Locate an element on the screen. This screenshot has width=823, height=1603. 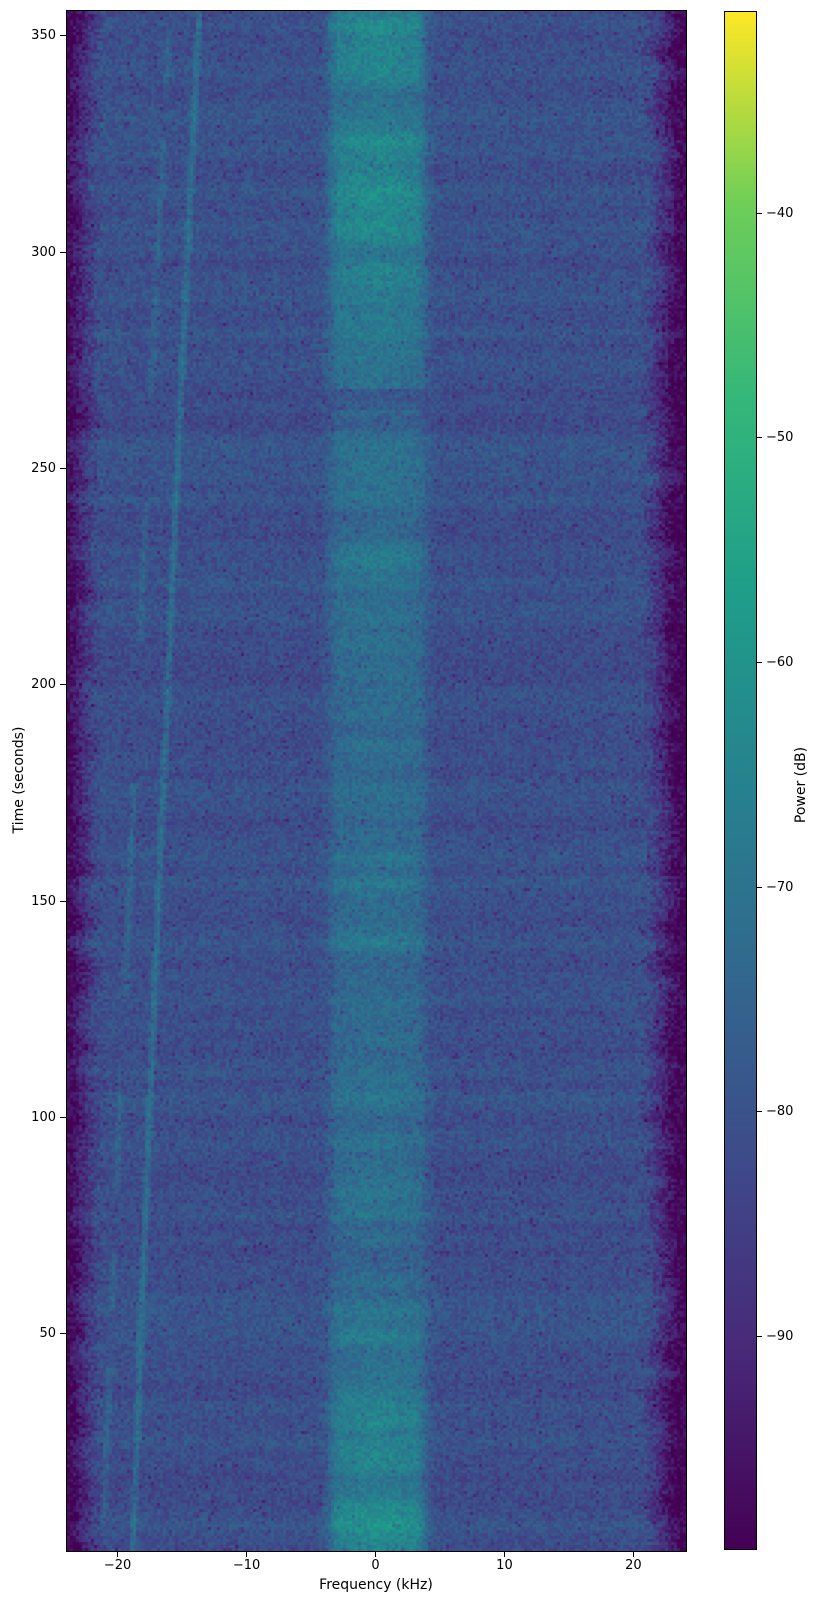
x-tick-label: −10 is located at coordinates (246, 1565).